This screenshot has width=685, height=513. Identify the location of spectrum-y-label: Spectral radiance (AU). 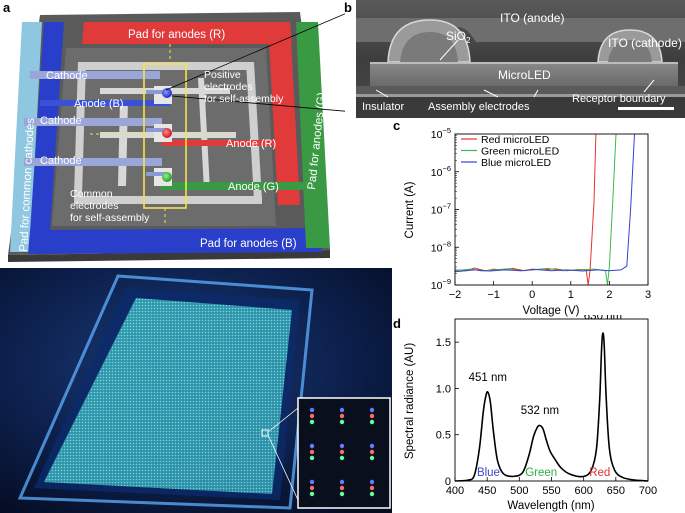
(410, 401).